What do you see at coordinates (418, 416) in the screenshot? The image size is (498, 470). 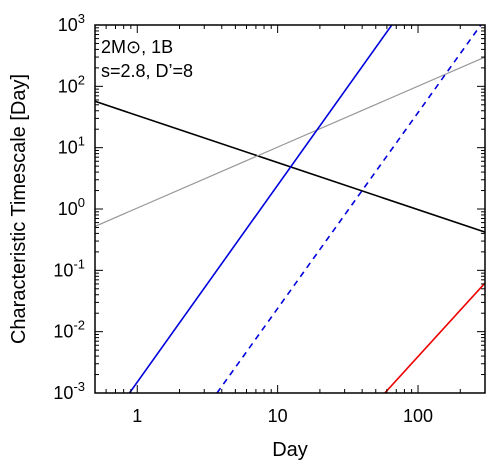 I see `x-tick-label: 100` at bounding box center [418, 416].